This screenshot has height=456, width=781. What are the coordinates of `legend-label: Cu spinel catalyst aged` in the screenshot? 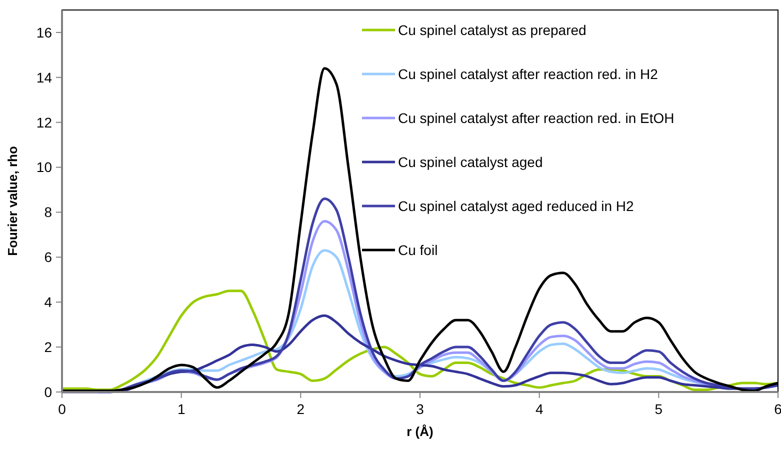 It's located at (470, 162).